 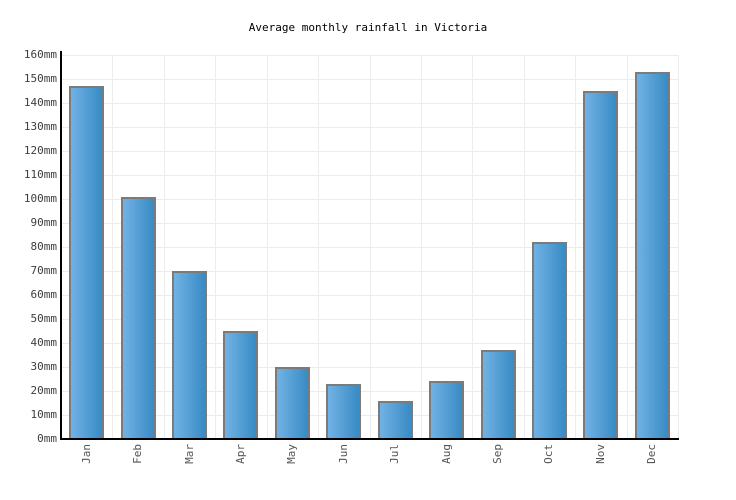 I want to click on y-axis-line, so click(x=60, y=245).